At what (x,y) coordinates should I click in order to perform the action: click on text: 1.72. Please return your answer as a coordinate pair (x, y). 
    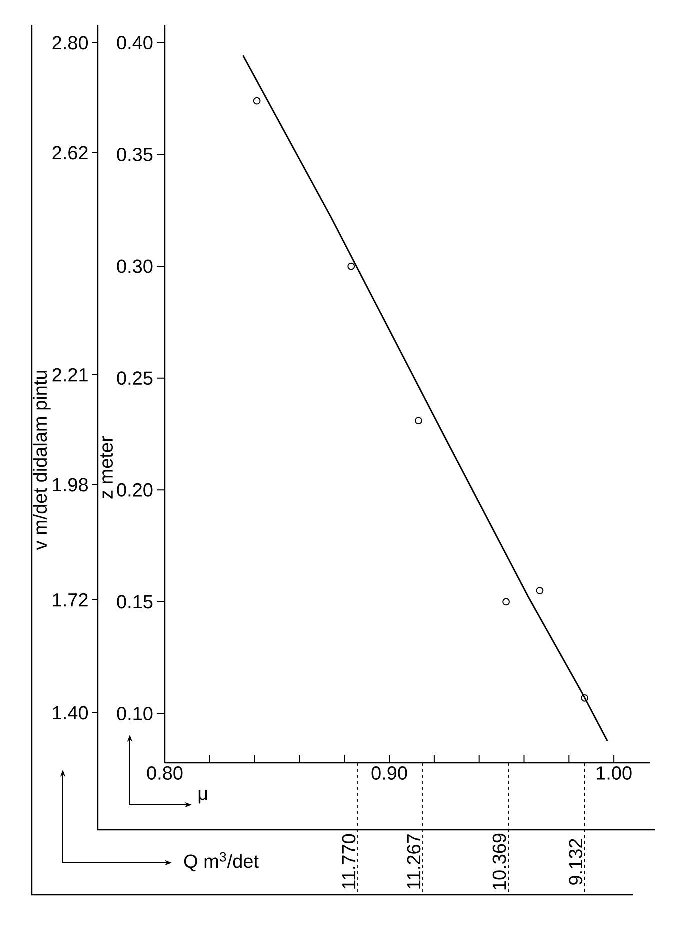
    Looking at the image, I should click on (70, 600).